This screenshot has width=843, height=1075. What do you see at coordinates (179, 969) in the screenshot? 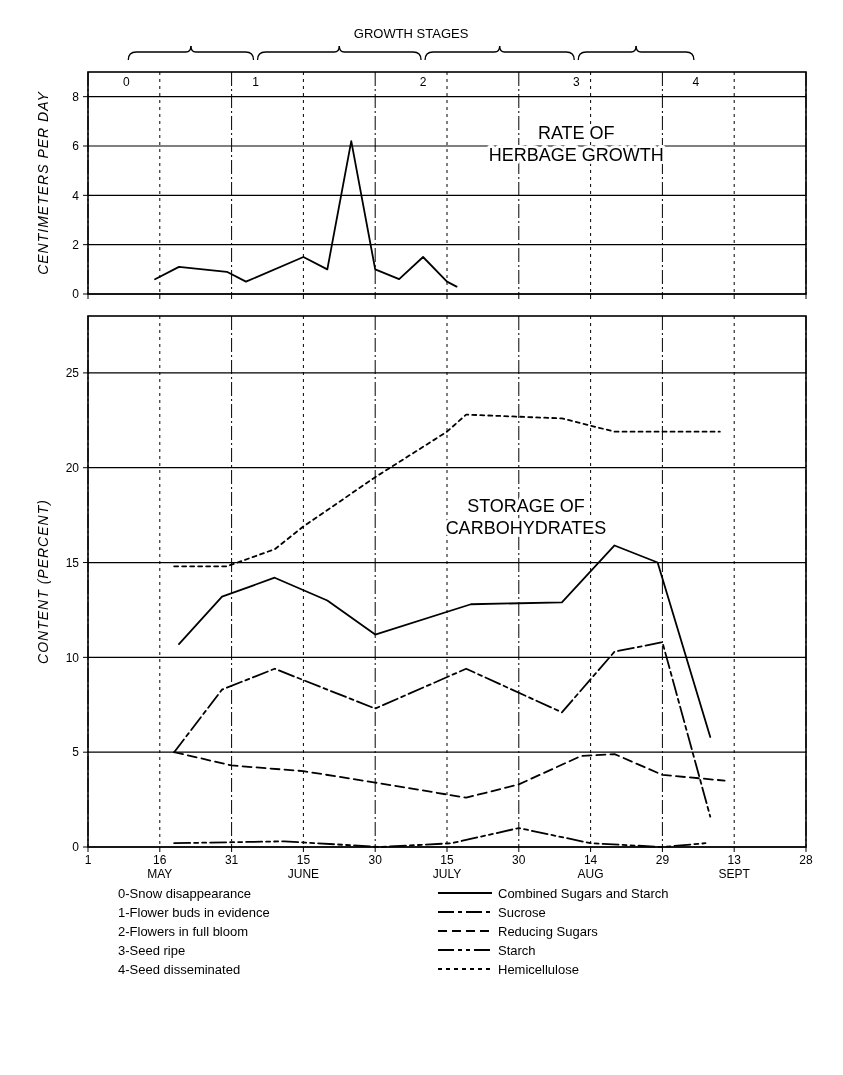
I see `text: 4-Seed disseminated` at bounding box center [179, 969].